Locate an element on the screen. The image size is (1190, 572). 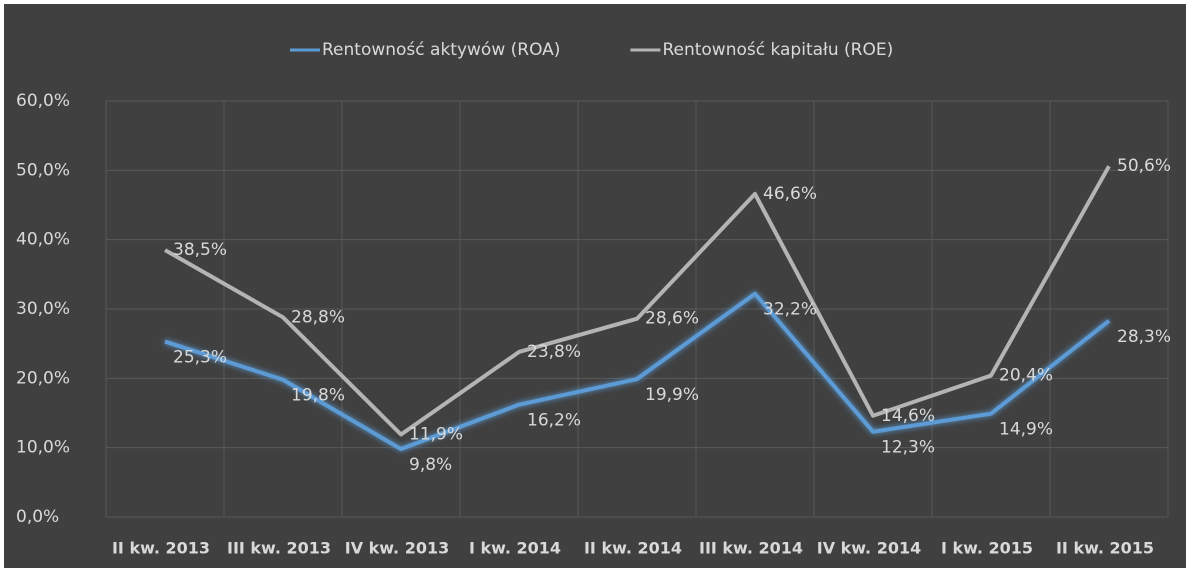
x-tick-label: IV kw. 2014 is located at coordinates (869, 548).